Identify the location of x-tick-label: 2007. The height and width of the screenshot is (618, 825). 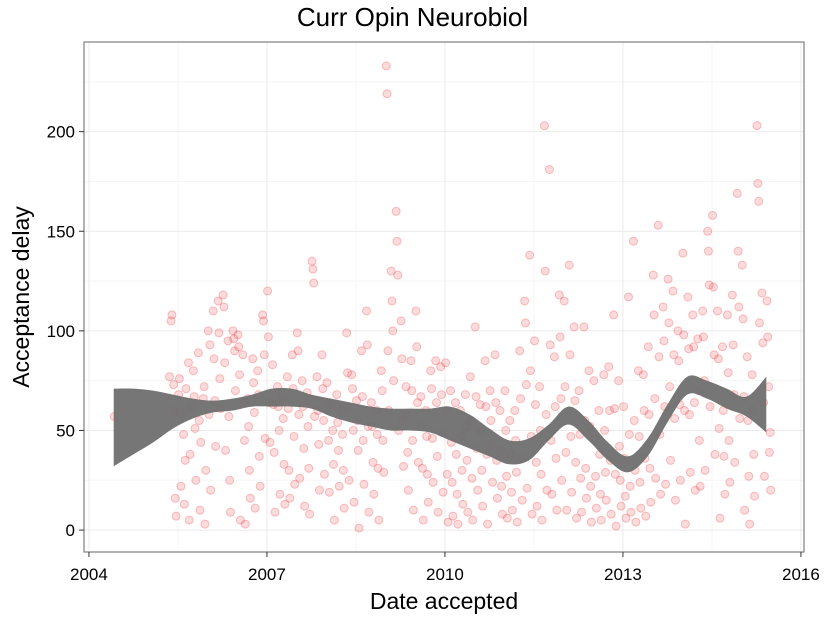
(267, 574).